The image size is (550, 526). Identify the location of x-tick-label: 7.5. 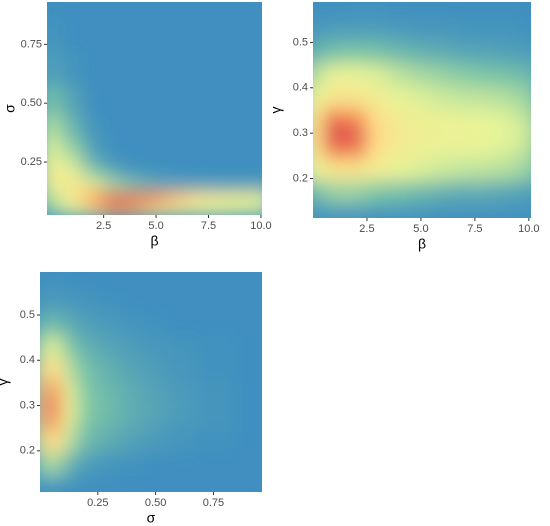
(208, 226).